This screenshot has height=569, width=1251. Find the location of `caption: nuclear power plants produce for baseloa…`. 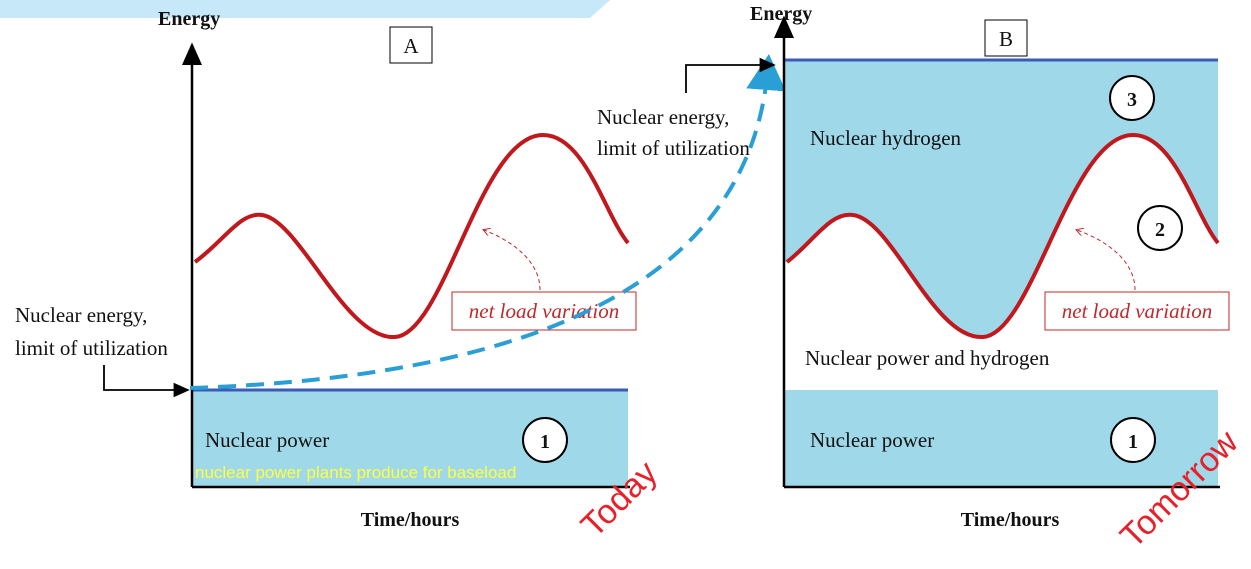

caption: nuclear power plants produce for baseloa… is located at coordinates (355, 472).